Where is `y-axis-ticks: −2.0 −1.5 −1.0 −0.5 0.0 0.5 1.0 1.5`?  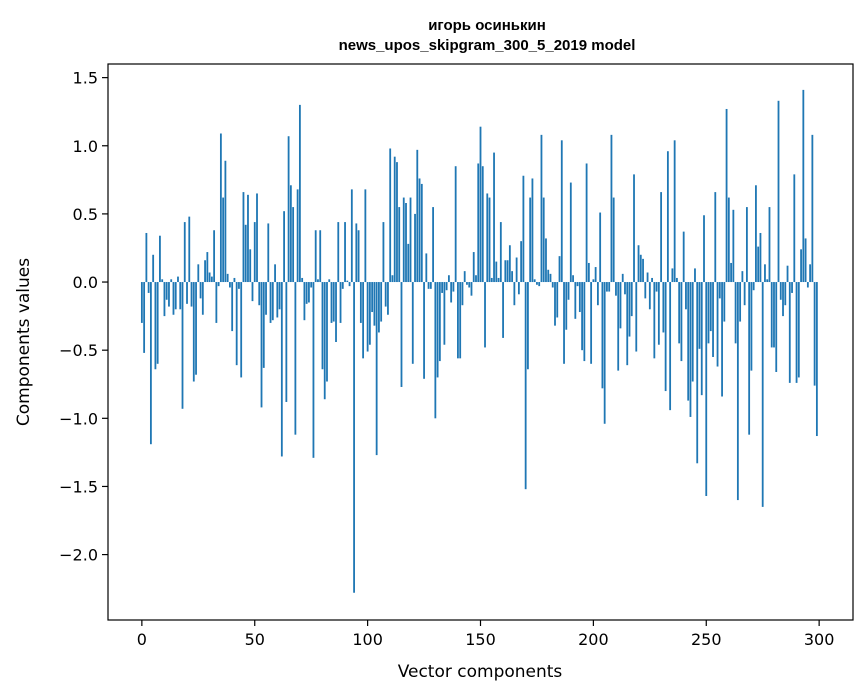 y-axis-ticks: −2.0 −1.5 −1.0 −0.5 0.0 0.5 1.0 1.5 is located at coordinates (83, 317).